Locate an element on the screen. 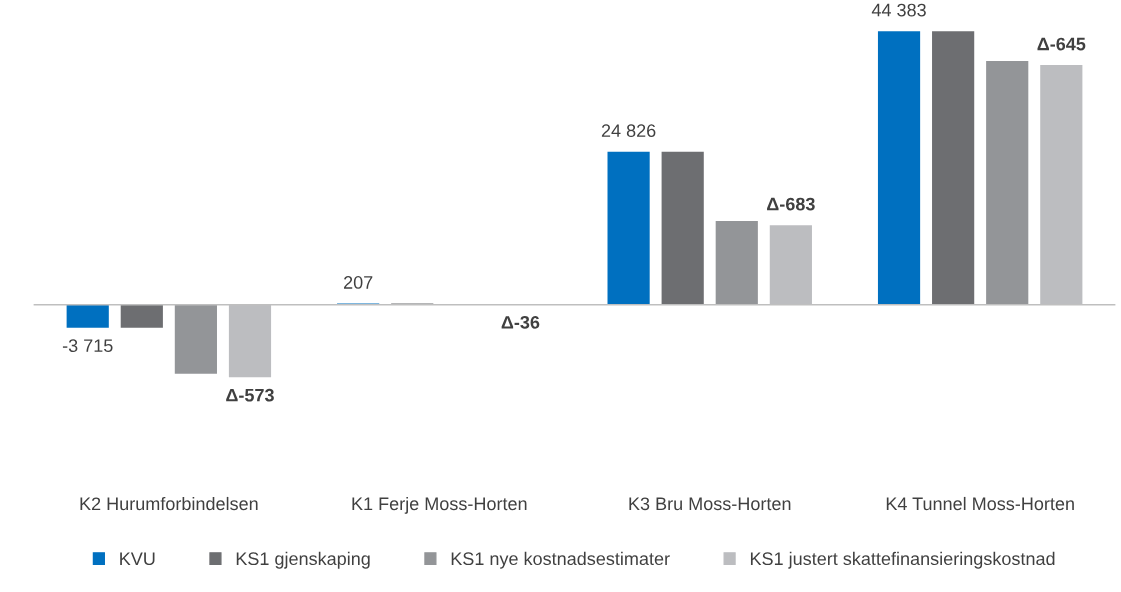 The width and height of the screenshot is (1121, 592). data-label: 24 826 is located at coordinates (628, 131).